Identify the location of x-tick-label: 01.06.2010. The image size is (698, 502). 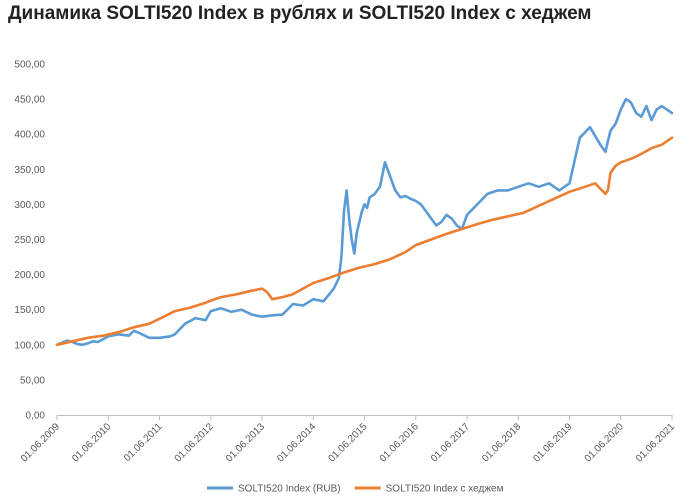
(91, 442).